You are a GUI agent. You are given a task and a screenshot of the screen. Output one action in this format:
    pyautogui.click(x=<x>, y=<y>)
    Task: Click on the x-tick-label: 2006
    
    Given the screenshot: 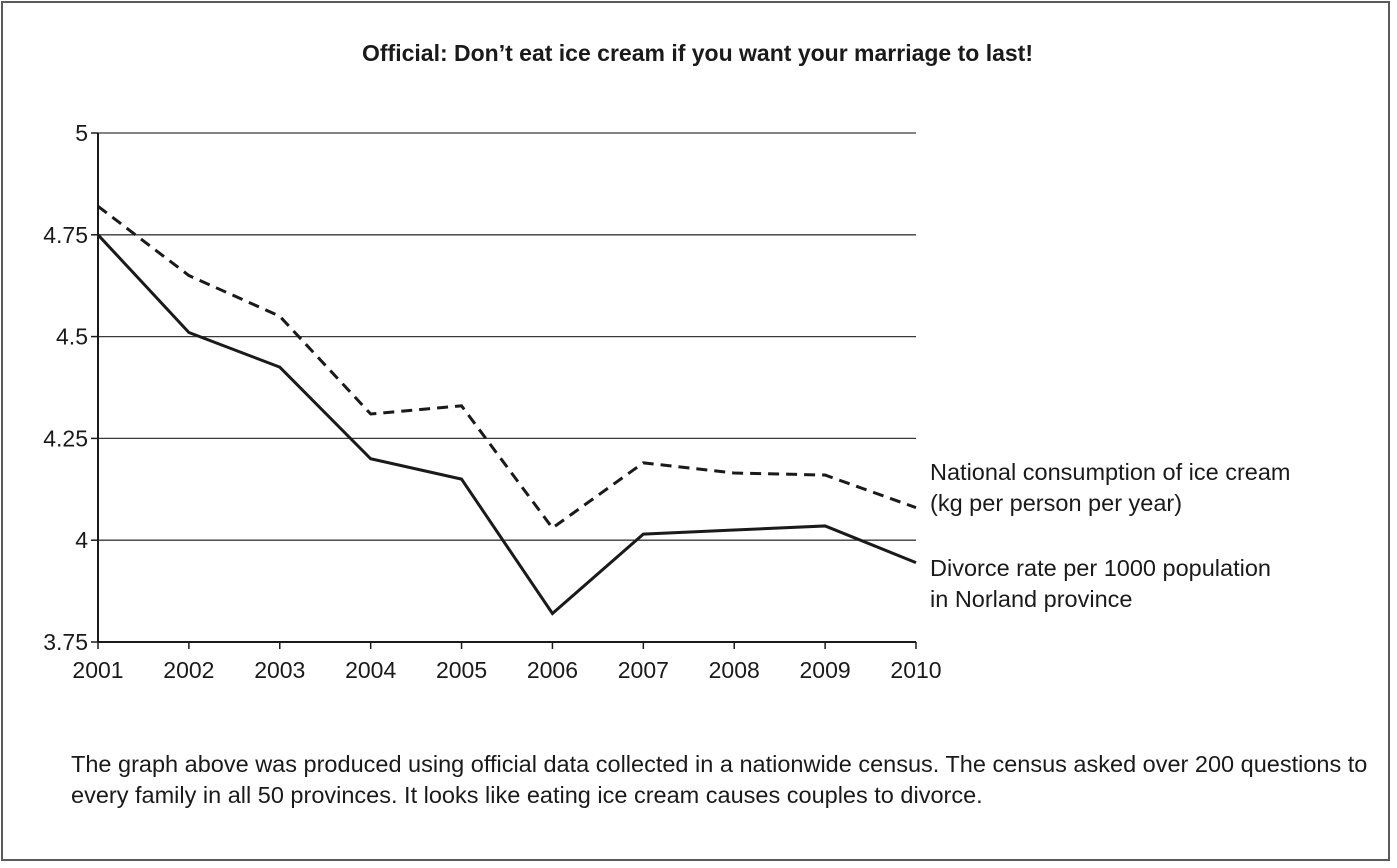 What is the action you would take?
    pyautogui.click(x=552, y=670)
    